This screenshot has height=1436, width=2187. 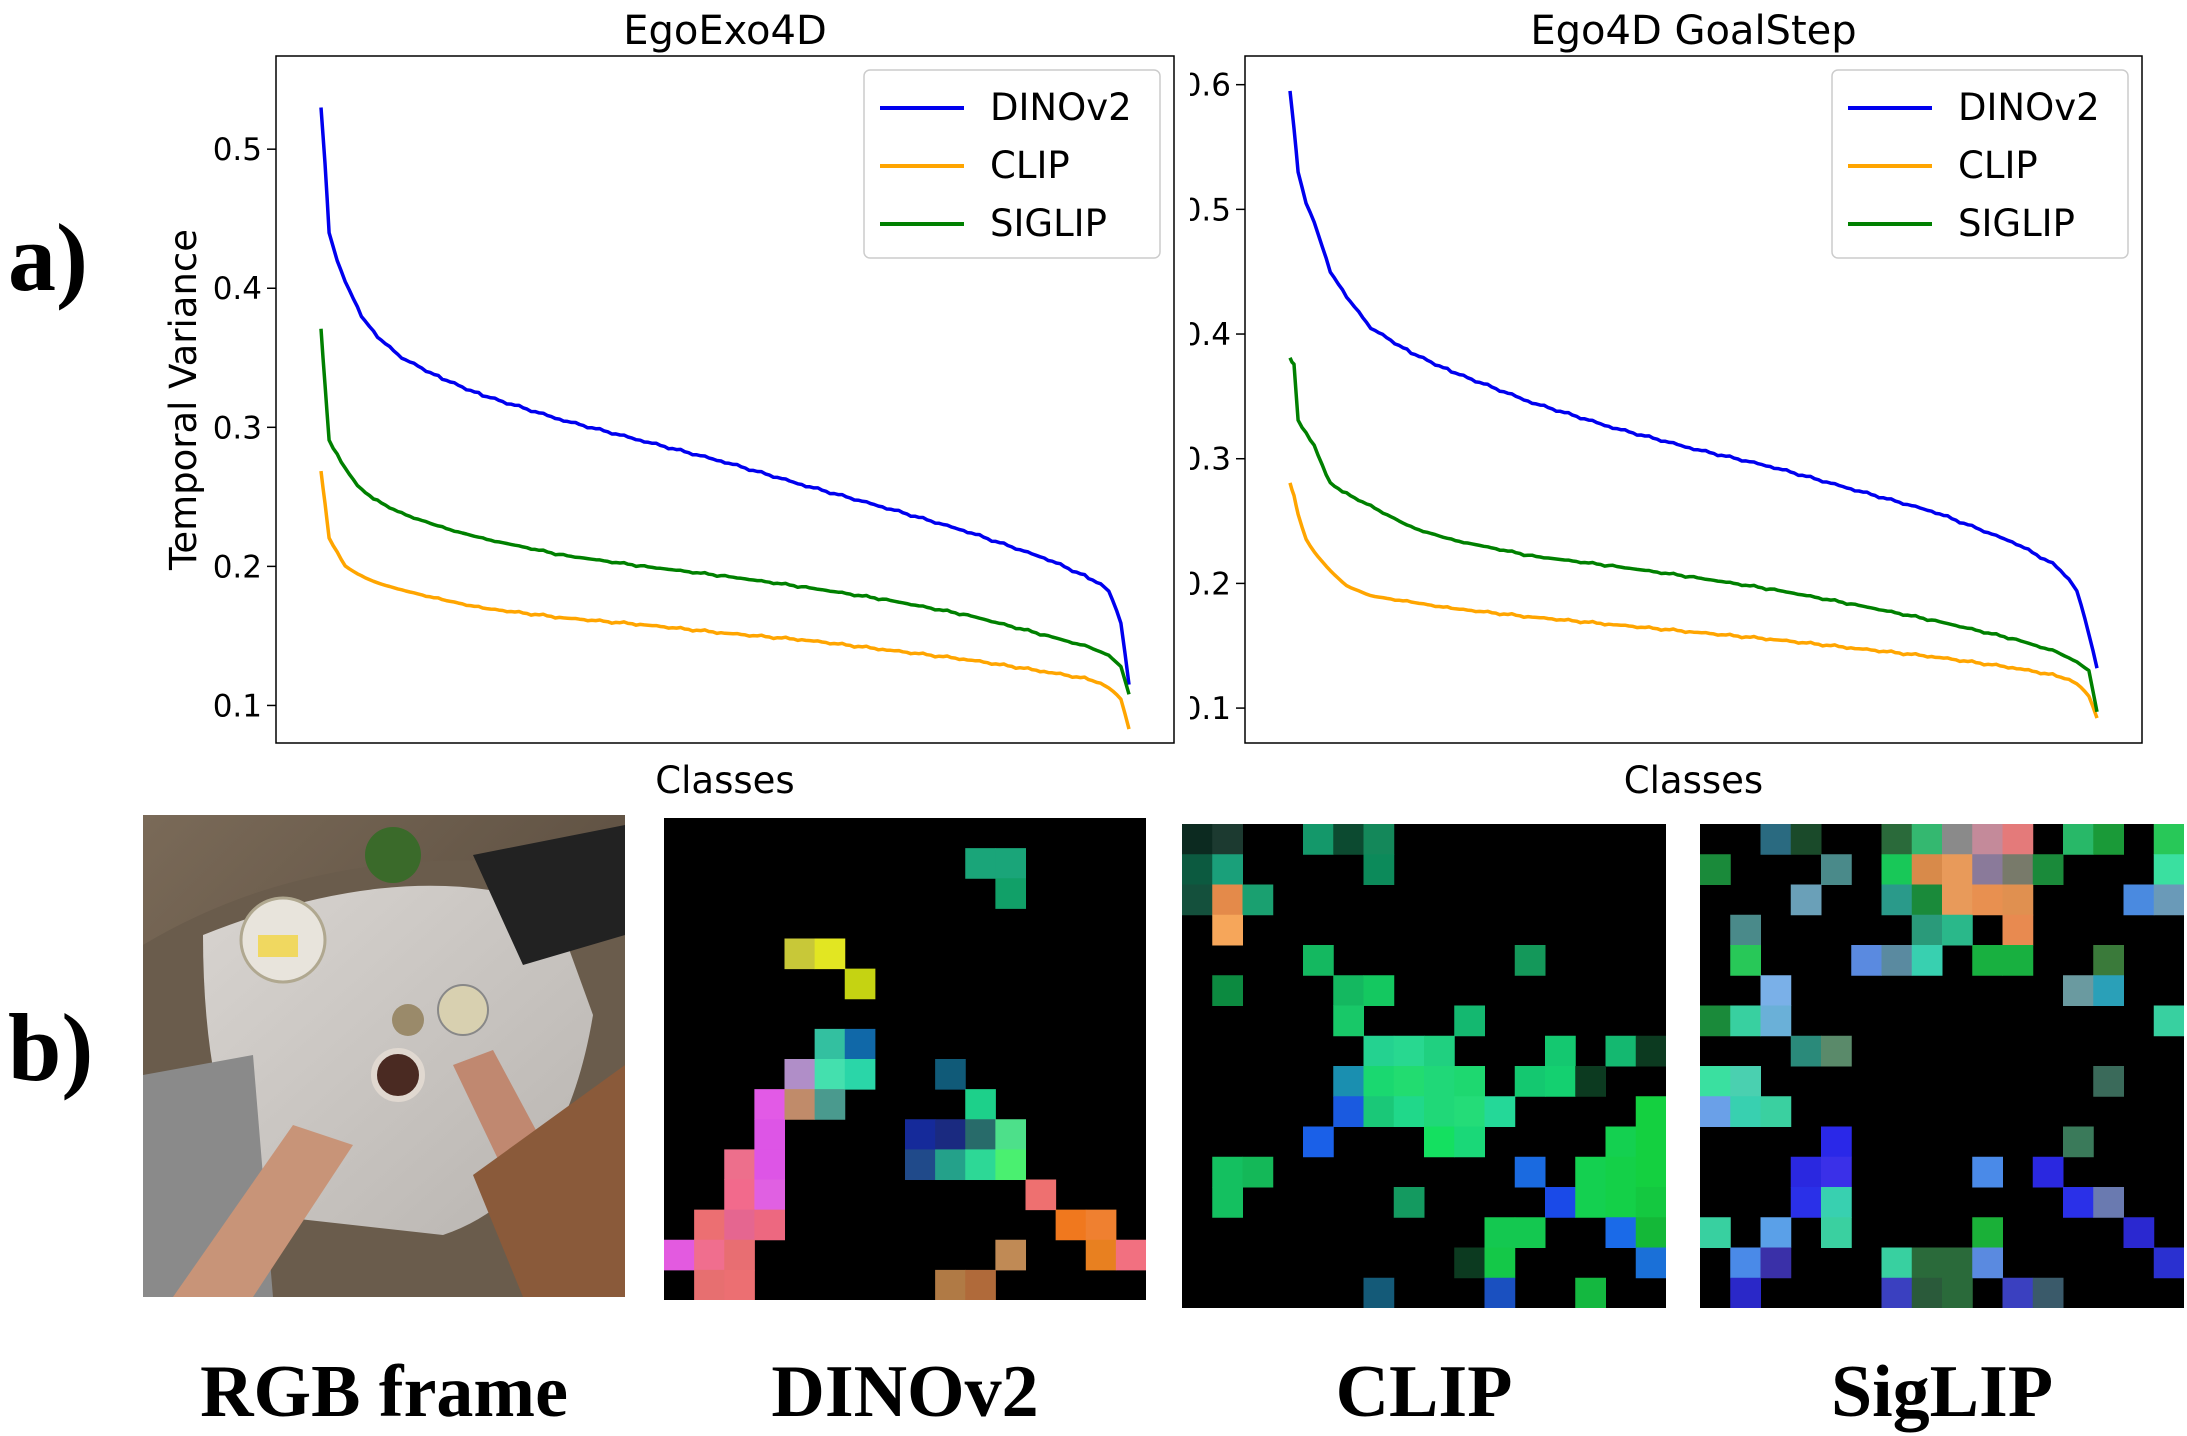 What do you see at coordinates (905, 1392) in the screenshot?
I see `caption-dinov2: DINOv2` at bounding box center [905, 1392].